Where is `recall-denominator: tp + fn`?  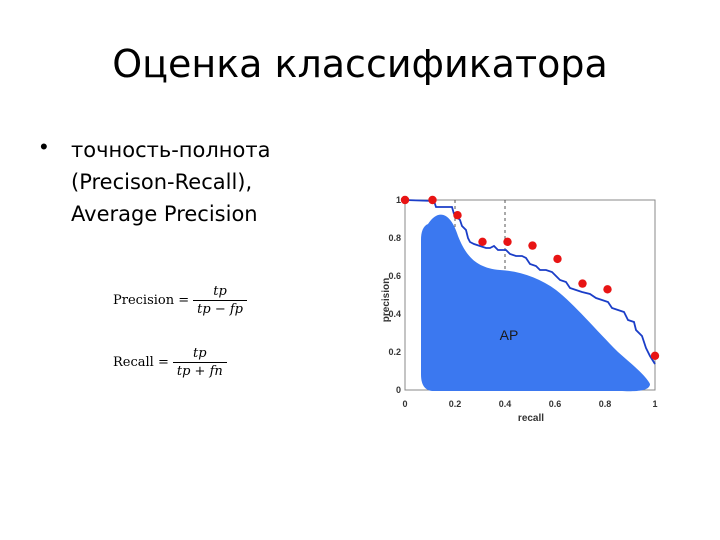
recall-denominator: tp + fn is located at coordinates (199, 371).